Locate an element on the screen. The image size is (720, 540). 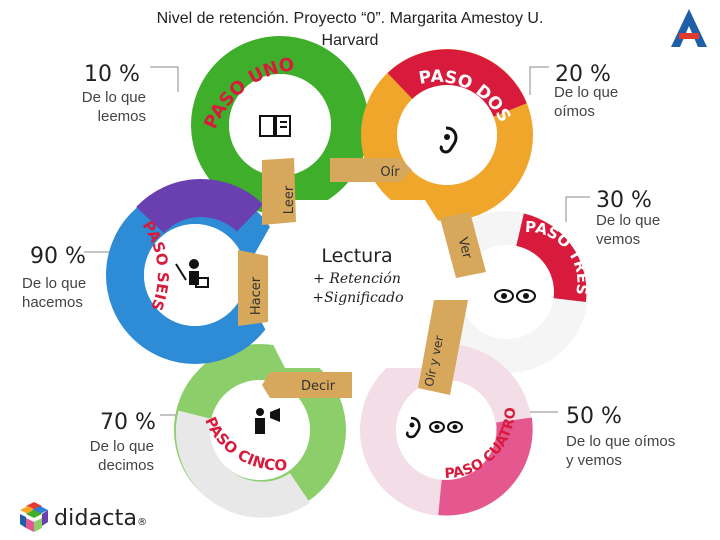
center-hexagon is located at coordinates (357, 284).